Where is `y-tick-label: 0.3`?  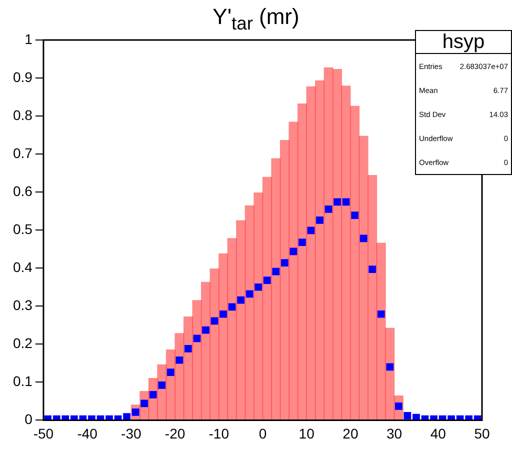 y-tick-label: 0.3 is located at coordinates (22, 305).